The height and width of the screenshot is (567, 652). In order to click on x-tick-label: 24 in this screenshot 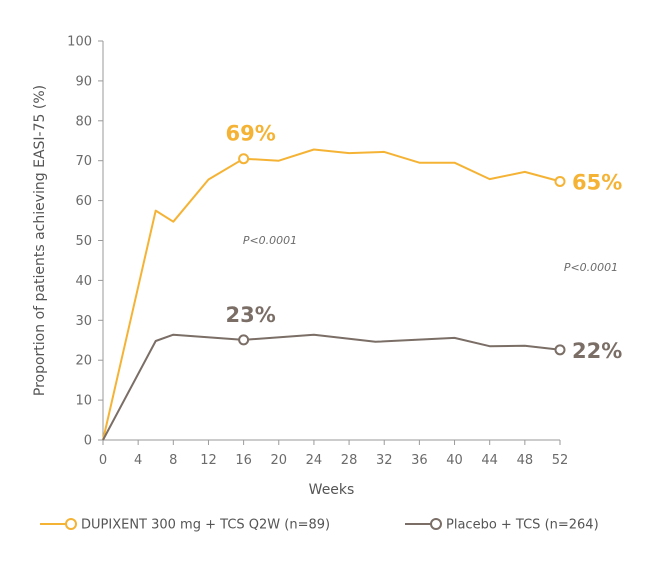, I will do `click(314, 460)`.